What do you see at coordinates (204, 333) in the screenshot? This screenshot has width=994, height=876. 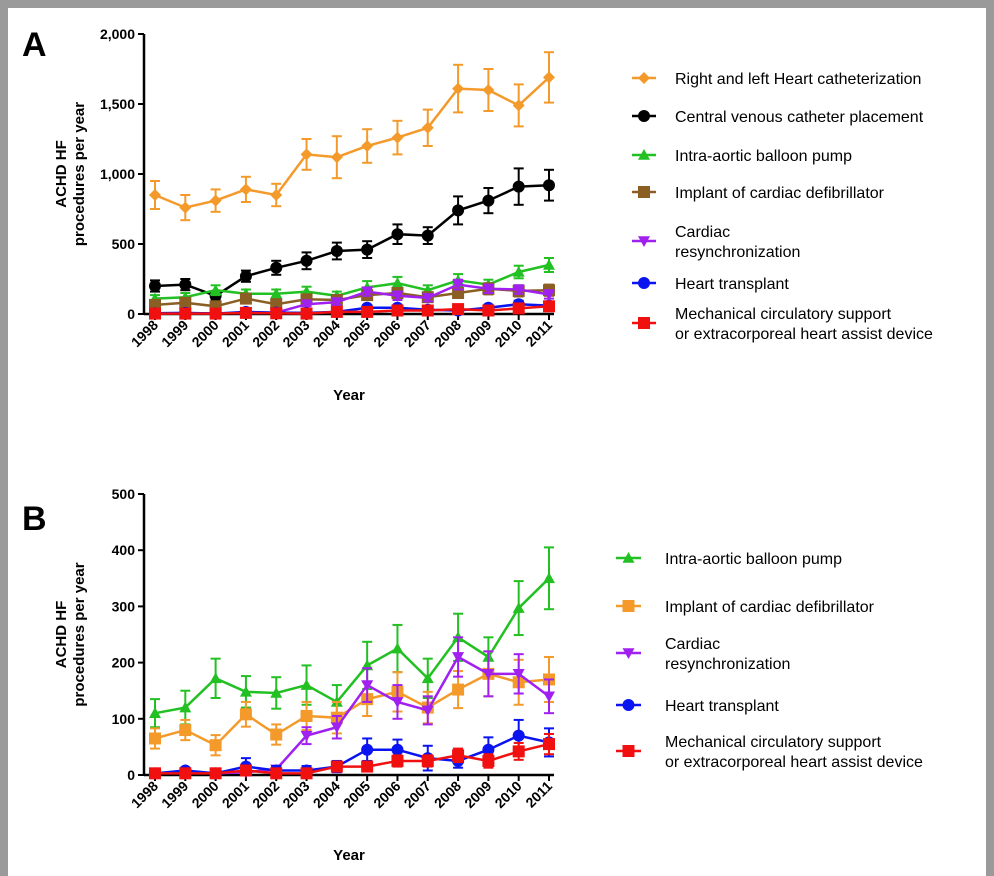 I see `x-tick-label: 2000` at bounding box center [204, 333].